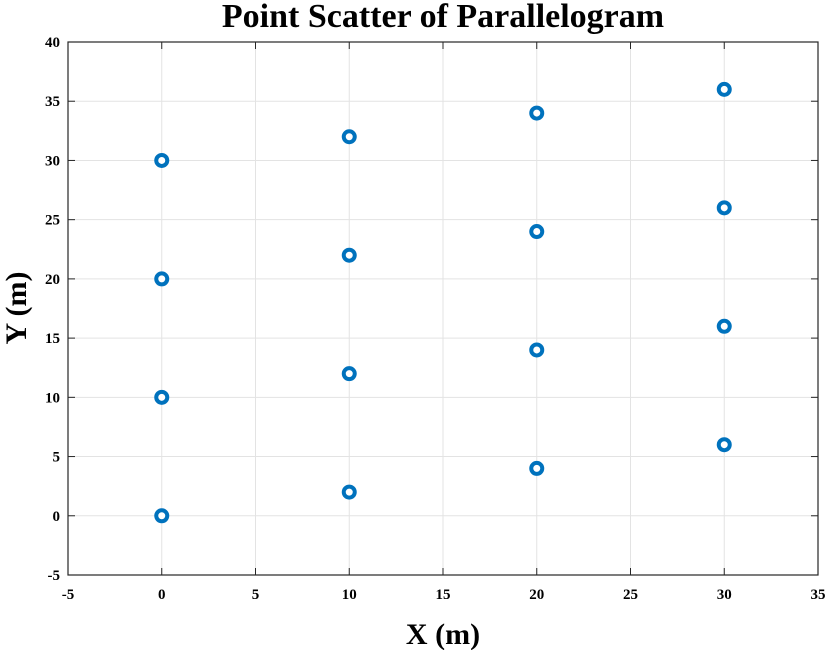 This screenshot has width=827, height=650. Describe the element at coordinates (57, 517) in the screenshot. I see `y-tick-label: 0` at that location.